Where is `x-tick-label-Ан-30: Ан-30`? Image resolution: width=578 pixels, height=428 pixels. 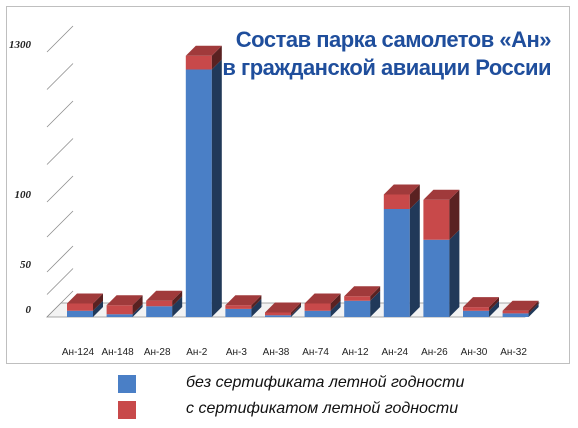
x-tick-label-Ан-30: Ан-30 is located at coordinates (474, 352).